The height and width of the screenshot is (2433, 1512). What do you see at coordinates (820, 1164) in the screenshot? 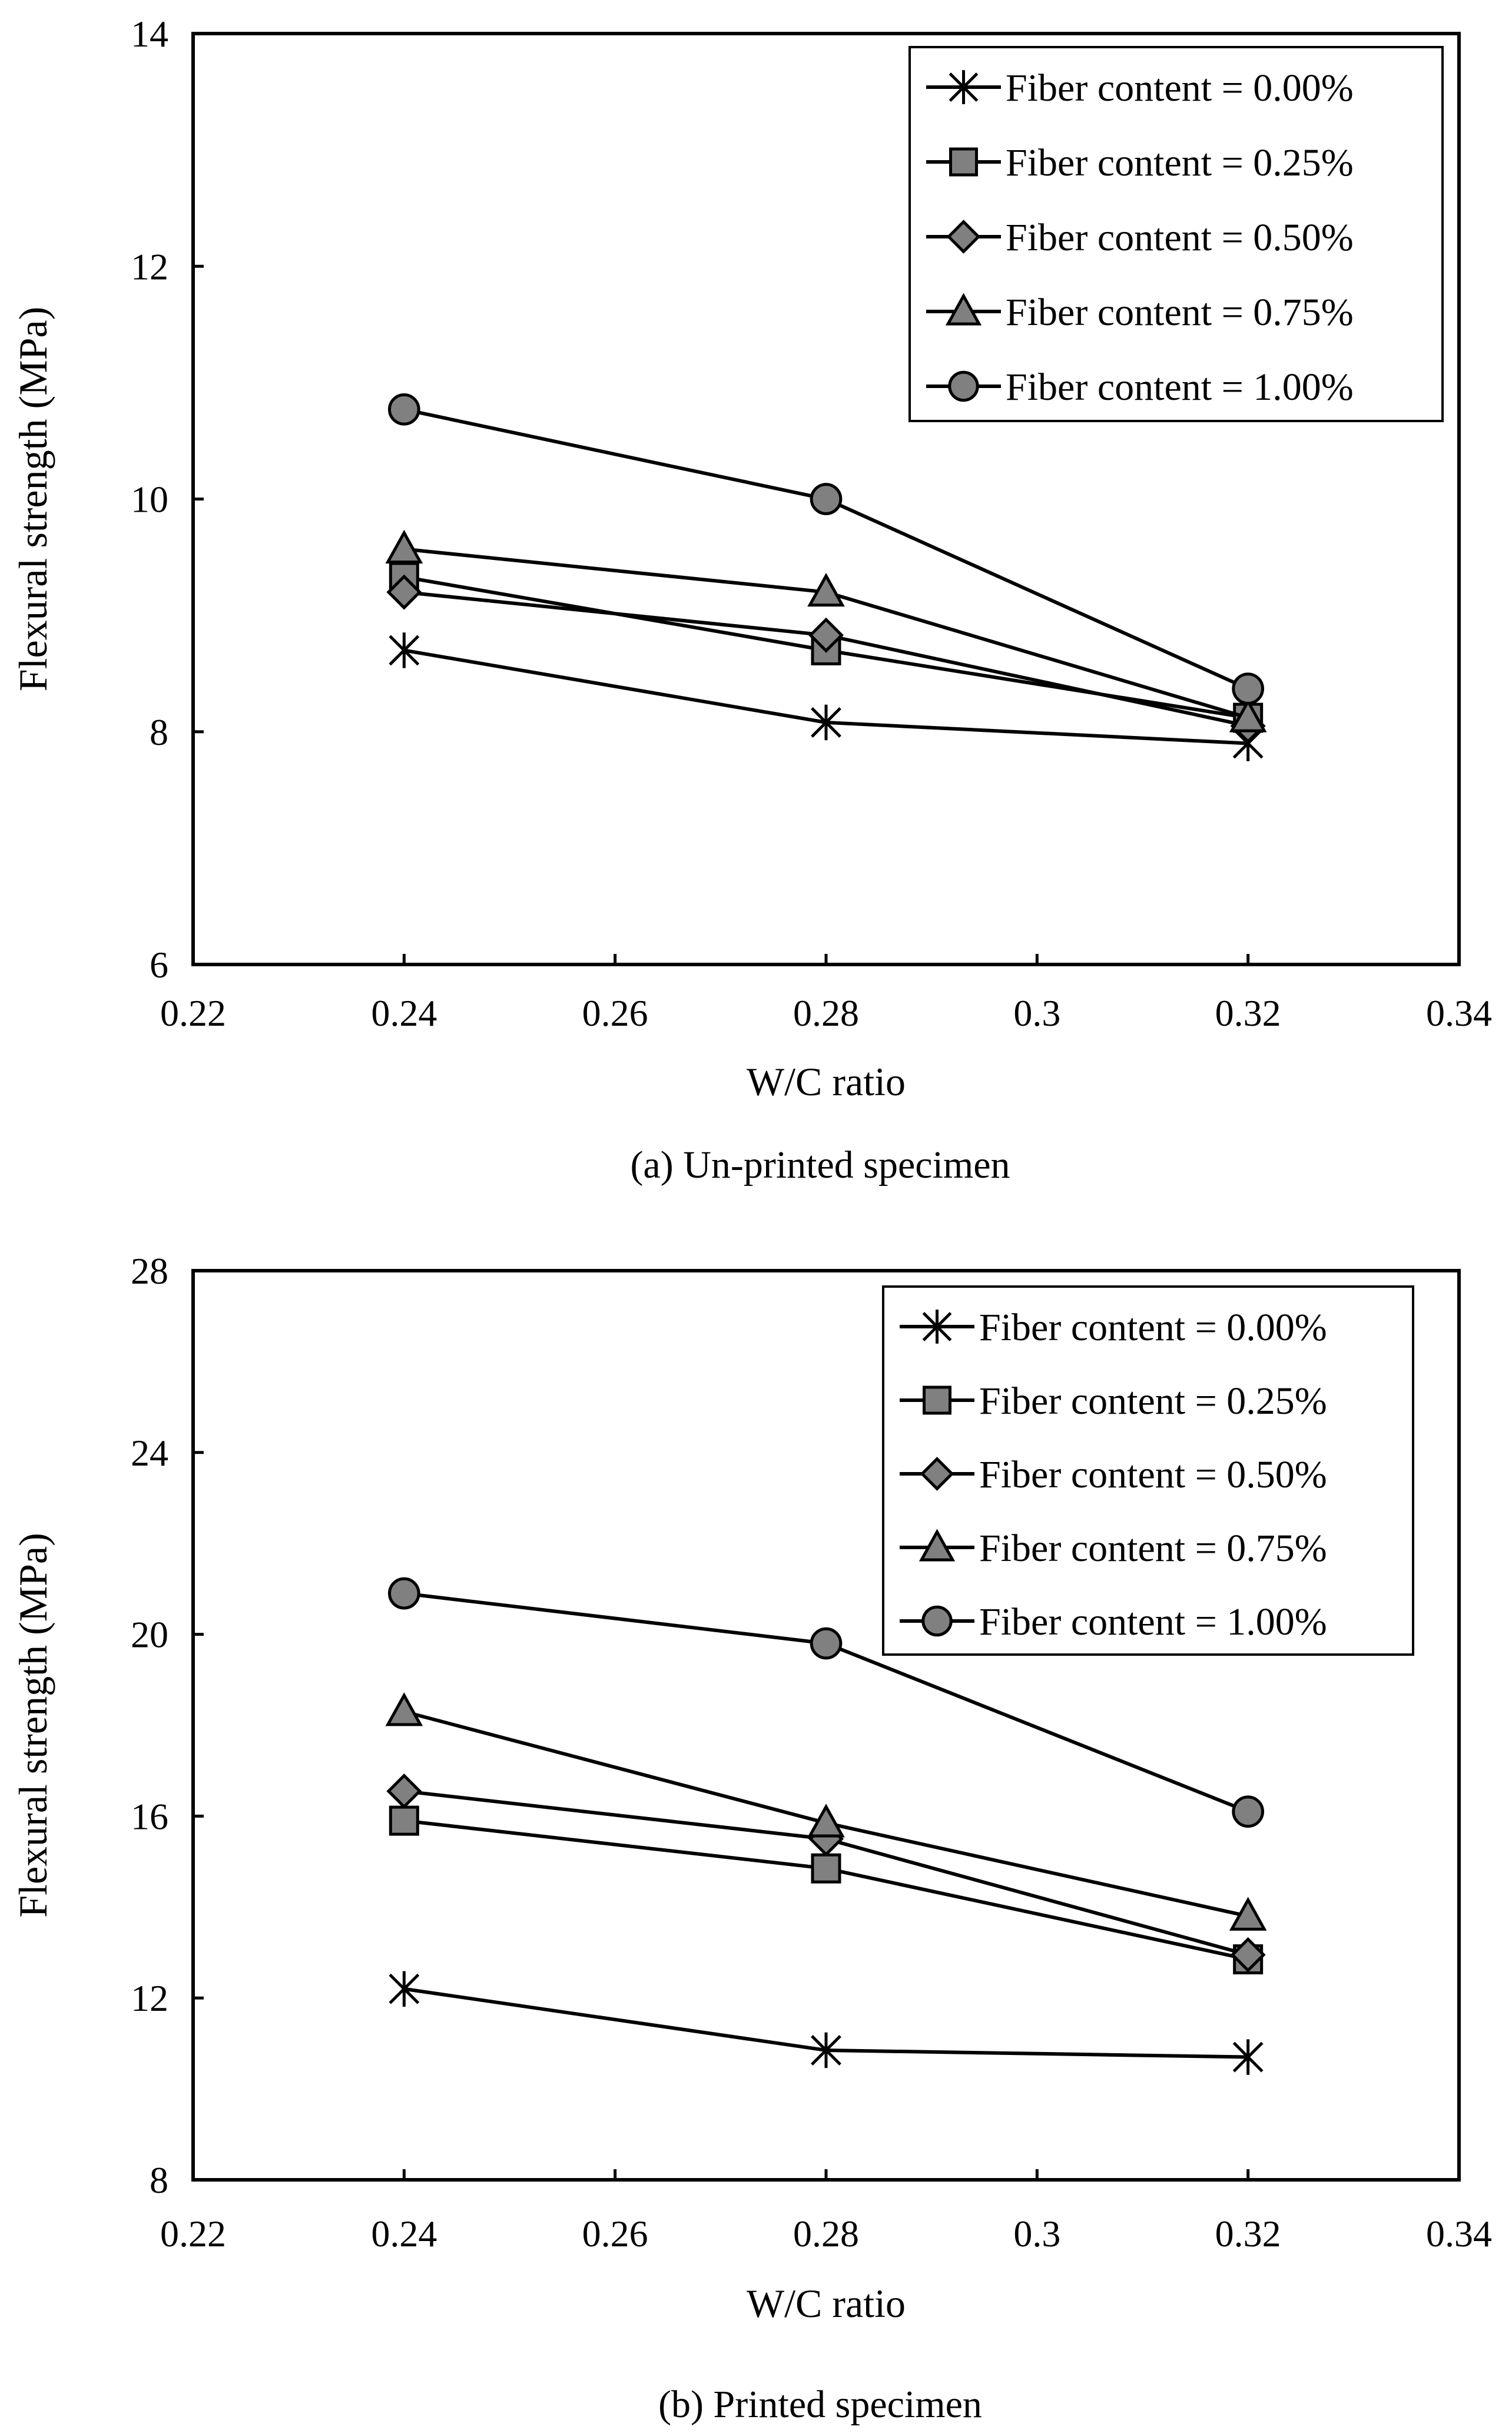
I see `figure-caption: (a) Un-printed specimen` at bounding box center [820, 1164].